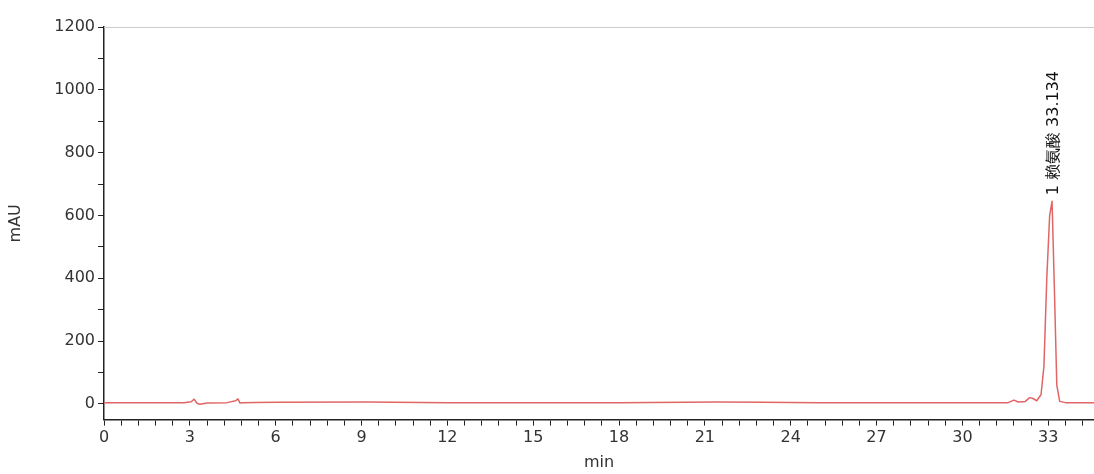 The height and width of the screenshot is (474, 1094). I want to click on x-tick-label: 21, so click(705, 437).